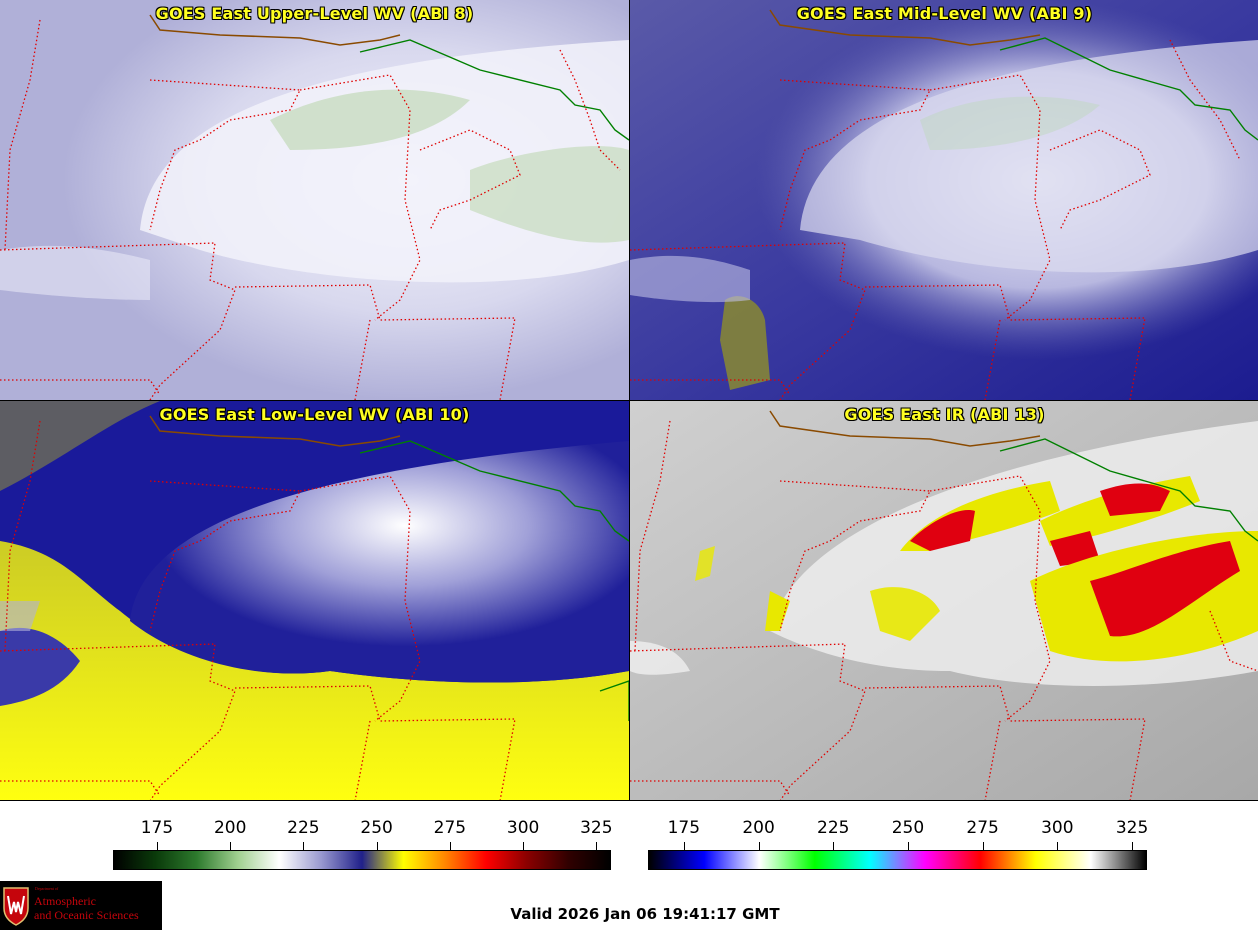 The image size is (1258, 930). Describe the element at coordinates (362, 860) in the screenshot. I see `colorbar-wv-gradient` at that location.